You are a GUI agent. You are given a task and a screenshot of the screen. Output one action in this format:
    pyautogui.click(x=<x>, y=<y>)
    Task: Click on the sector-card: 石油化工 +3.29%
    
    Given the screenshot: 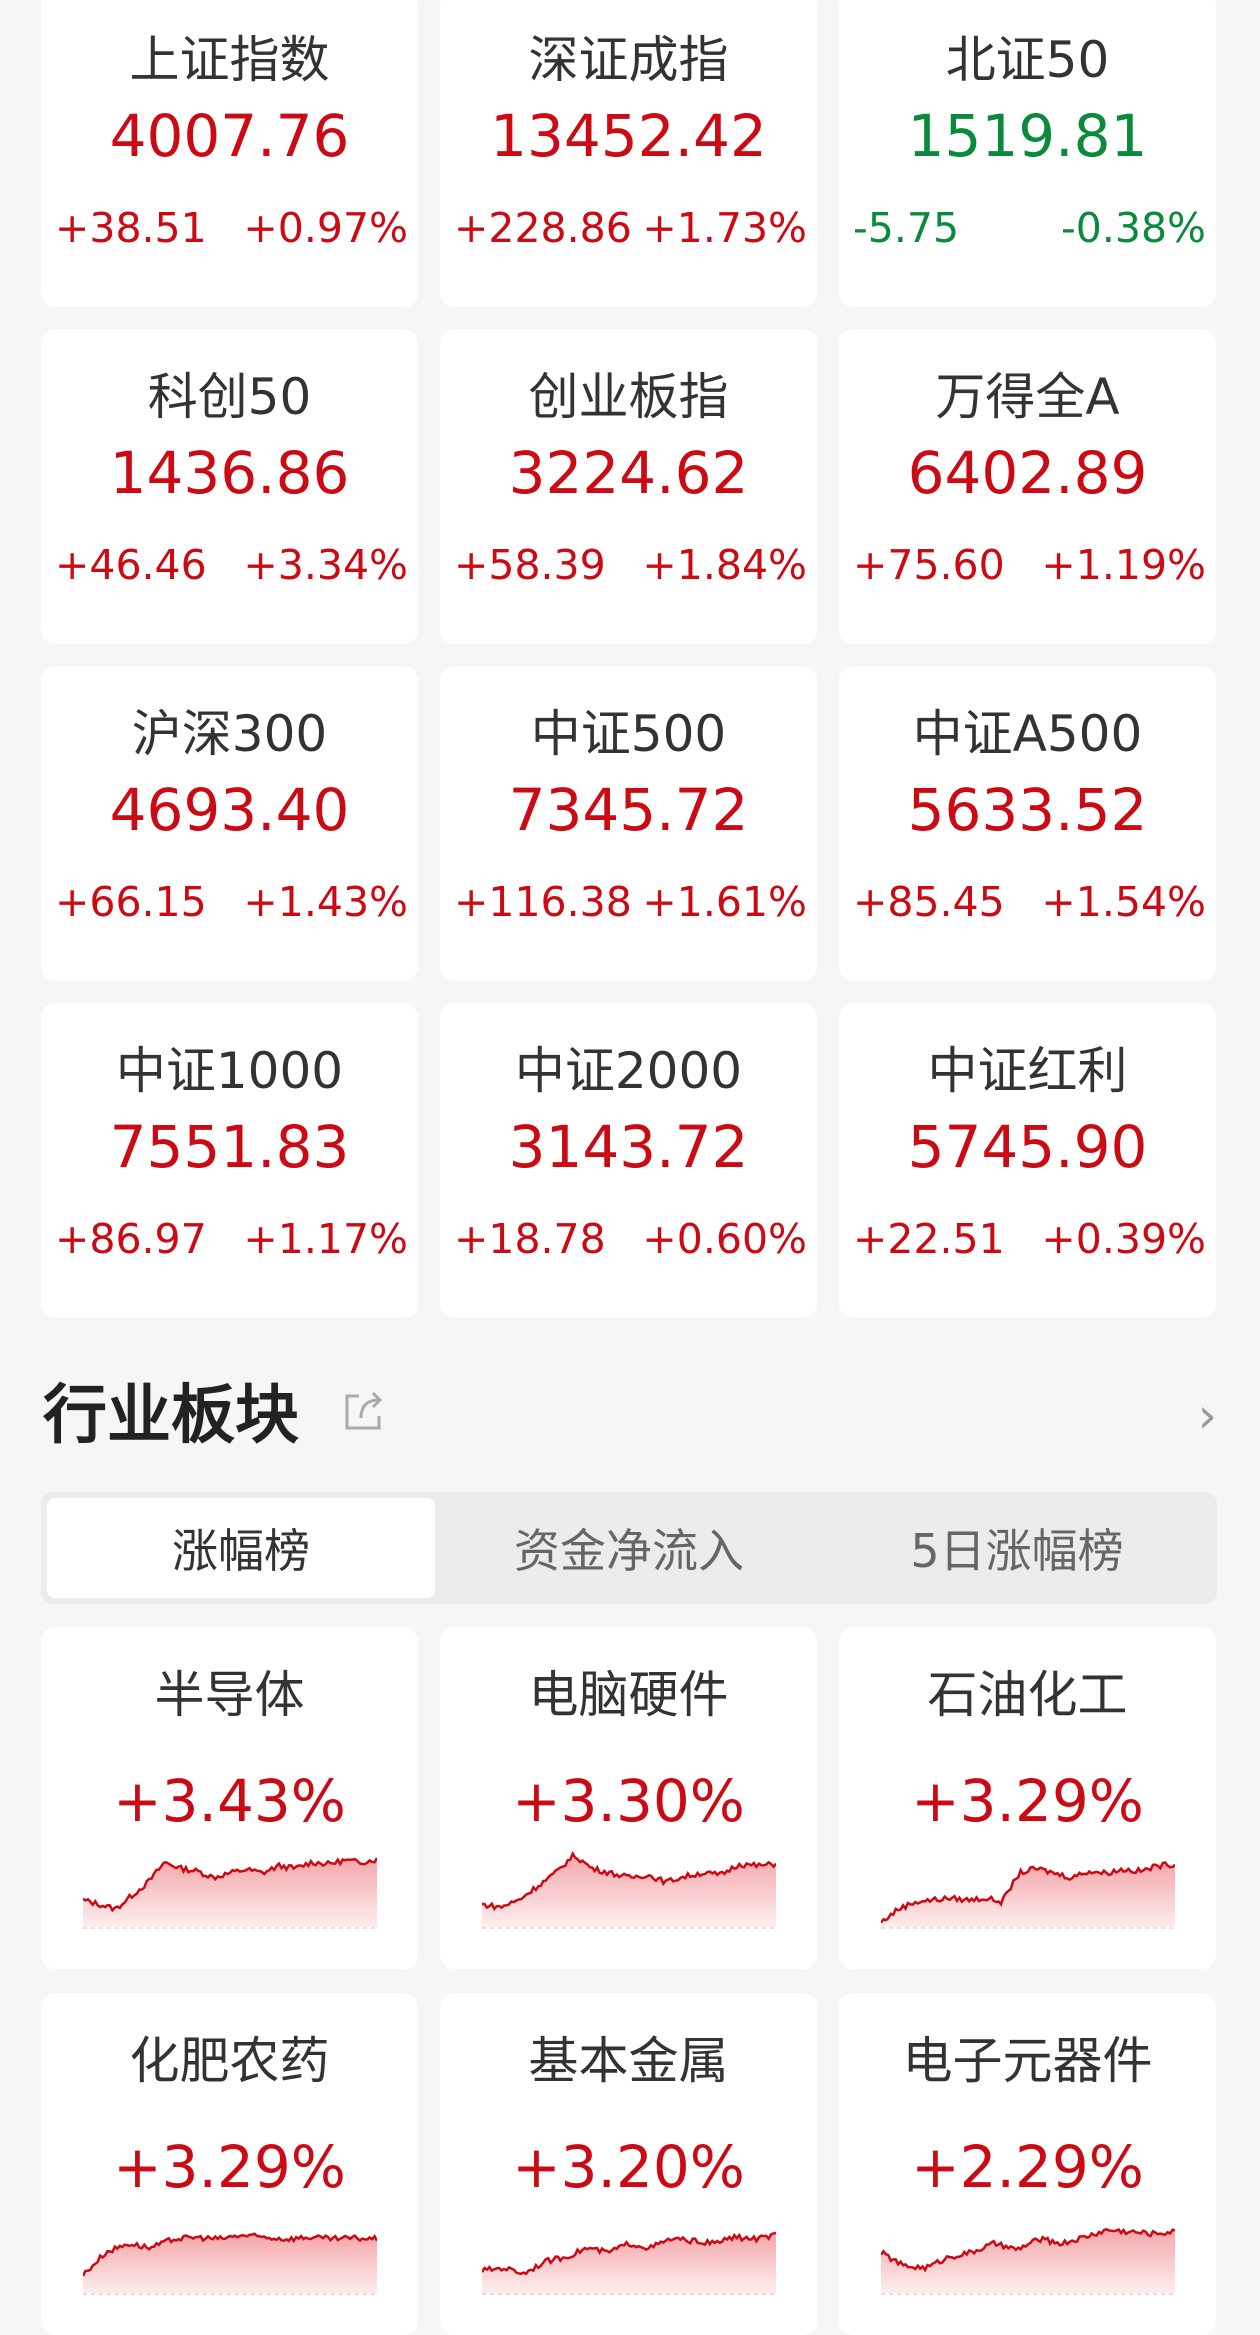 What is the action you would take?
    pyautogui.click(x=1027, y=1798)
    